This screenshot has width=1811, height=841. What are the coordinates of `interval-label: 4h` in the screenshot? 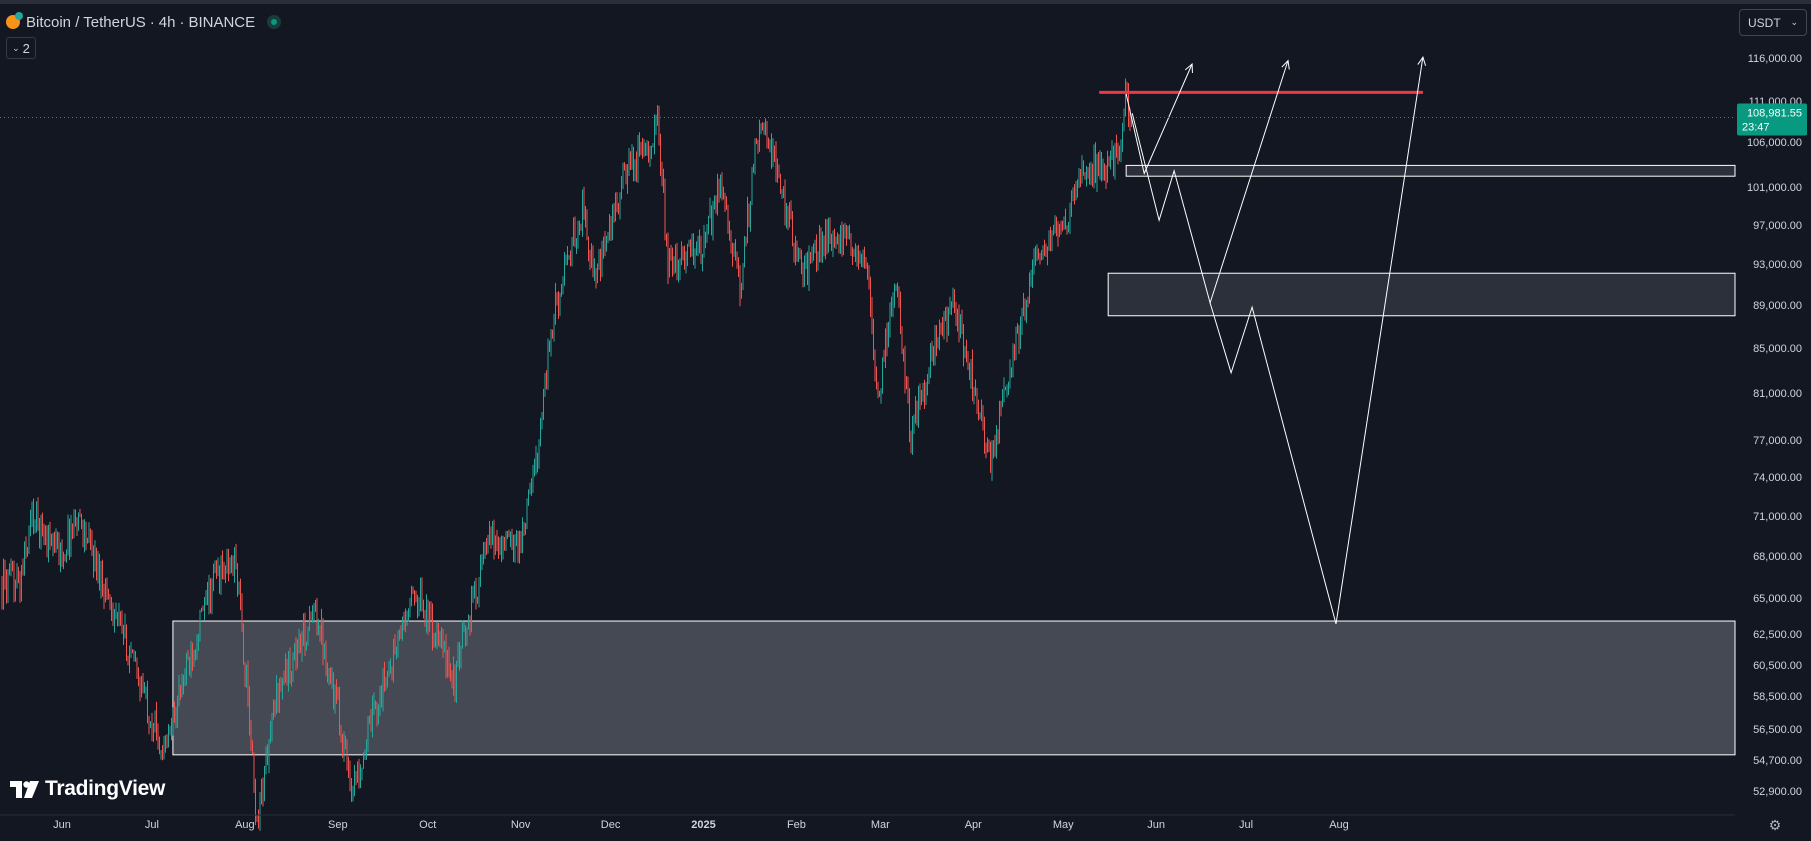 It's located at (167, 22).